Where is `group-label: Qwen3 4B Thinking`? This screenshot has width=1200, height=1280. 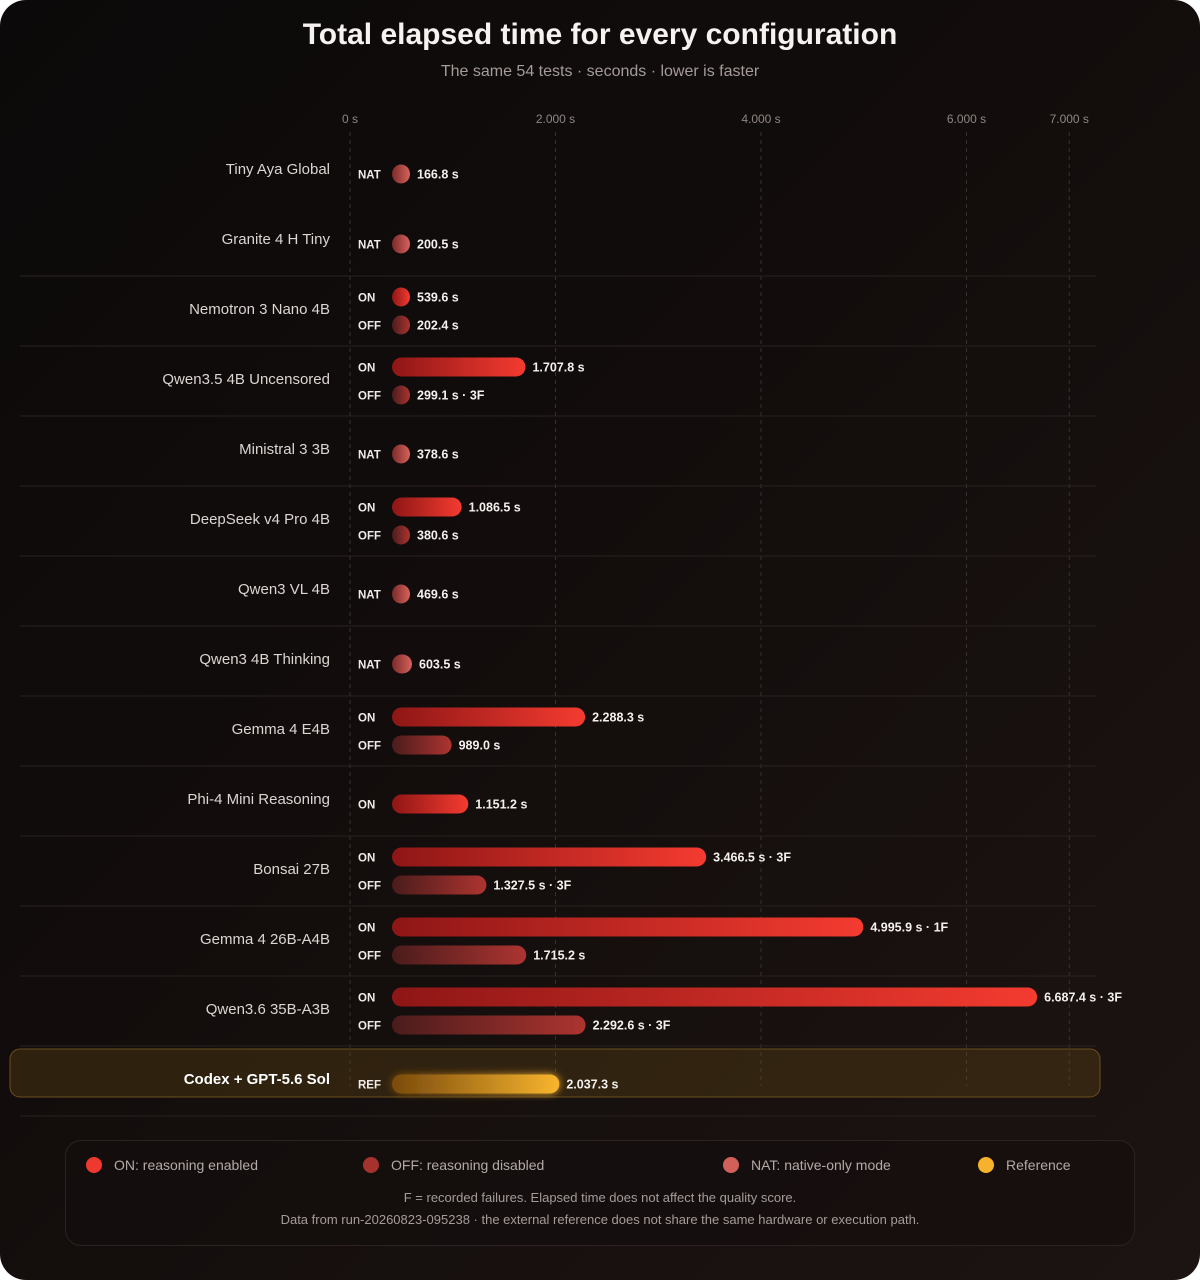 group-label: Qwen3 4B Thinking is located at coordinates (264, 659).